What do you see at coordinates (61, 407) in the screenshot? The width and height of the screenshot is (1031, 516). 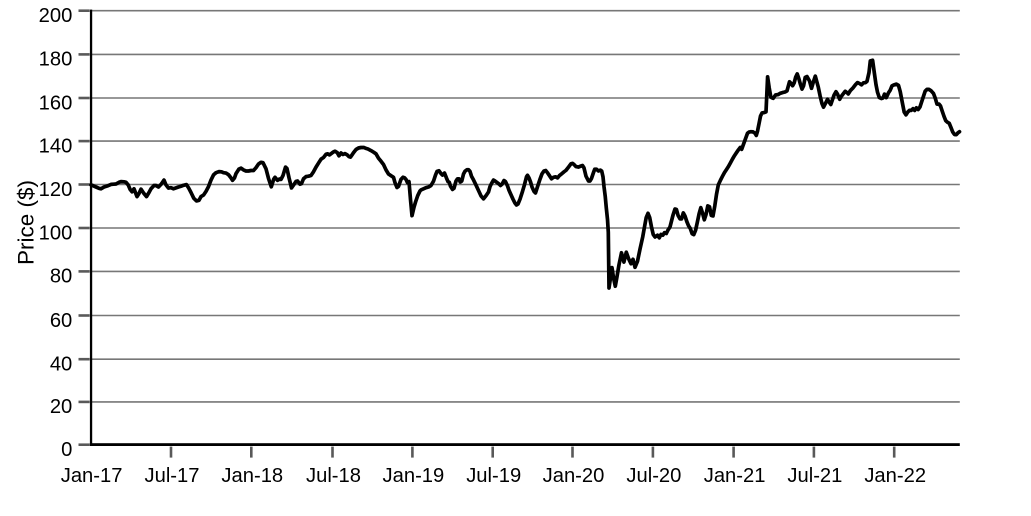 I see `svg-text: 20` at bounding box center [61, 407].